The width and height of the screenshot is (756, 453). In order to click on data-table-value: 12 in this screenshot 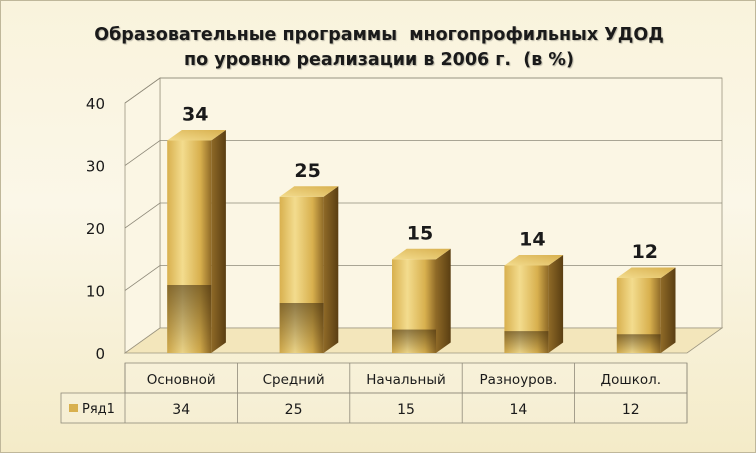, I will do `click(631, 410)`.